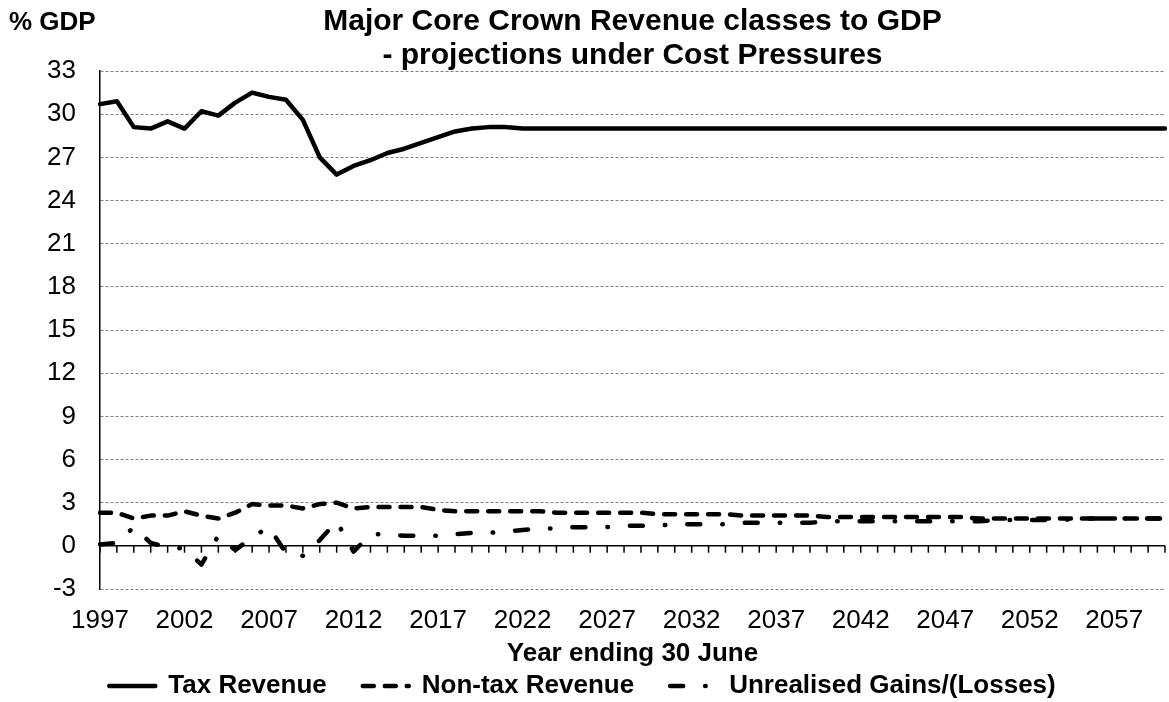 This screenshot has height=702, width=1169. Describe the element at coordinates (1114, 618) in the screenshot. I see `x-tick-label: 2057` at that location.